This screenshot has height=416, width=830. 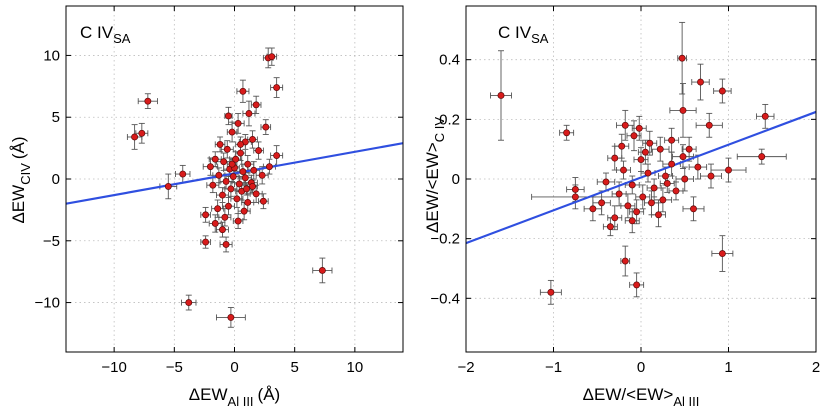 I want to click on y-axis-label: ΔEW/<EW>C IV, so click(x=435, y=175).